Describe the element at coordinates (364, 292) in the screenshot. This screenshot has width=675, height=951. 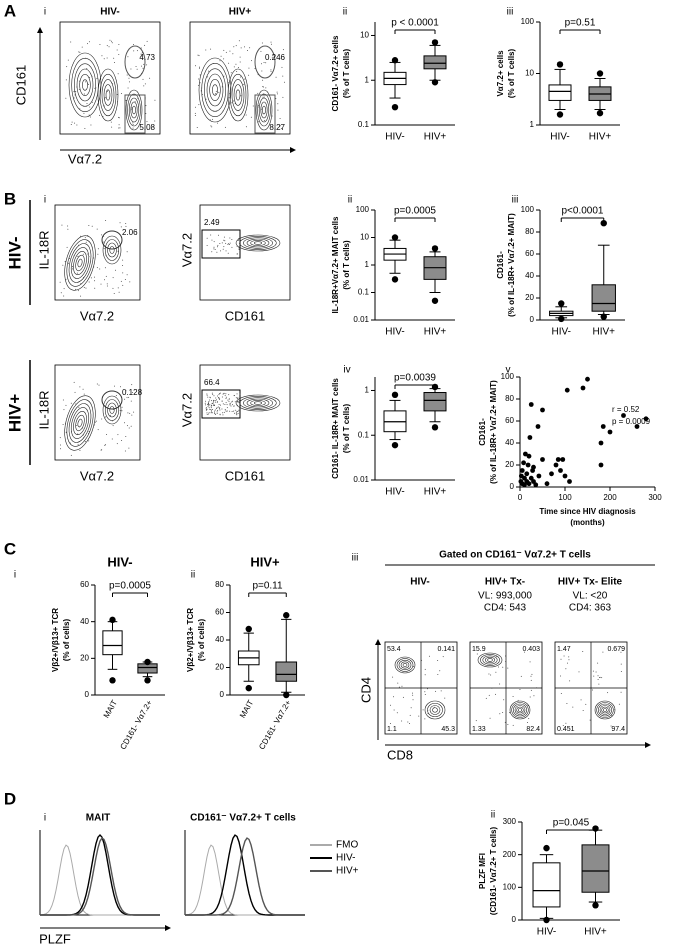
I see `y-tick-label: 0.1` at that location.